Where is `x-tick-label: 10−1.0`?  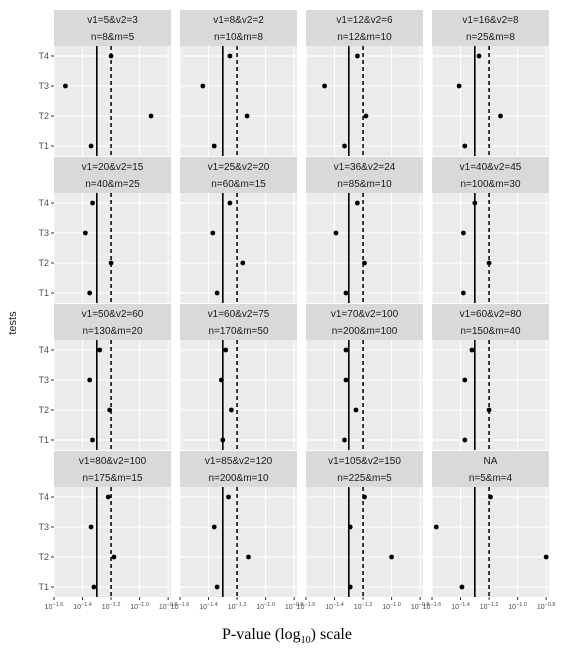 x-tick-label: 10−1.0 is located at coordinates (517, 606).